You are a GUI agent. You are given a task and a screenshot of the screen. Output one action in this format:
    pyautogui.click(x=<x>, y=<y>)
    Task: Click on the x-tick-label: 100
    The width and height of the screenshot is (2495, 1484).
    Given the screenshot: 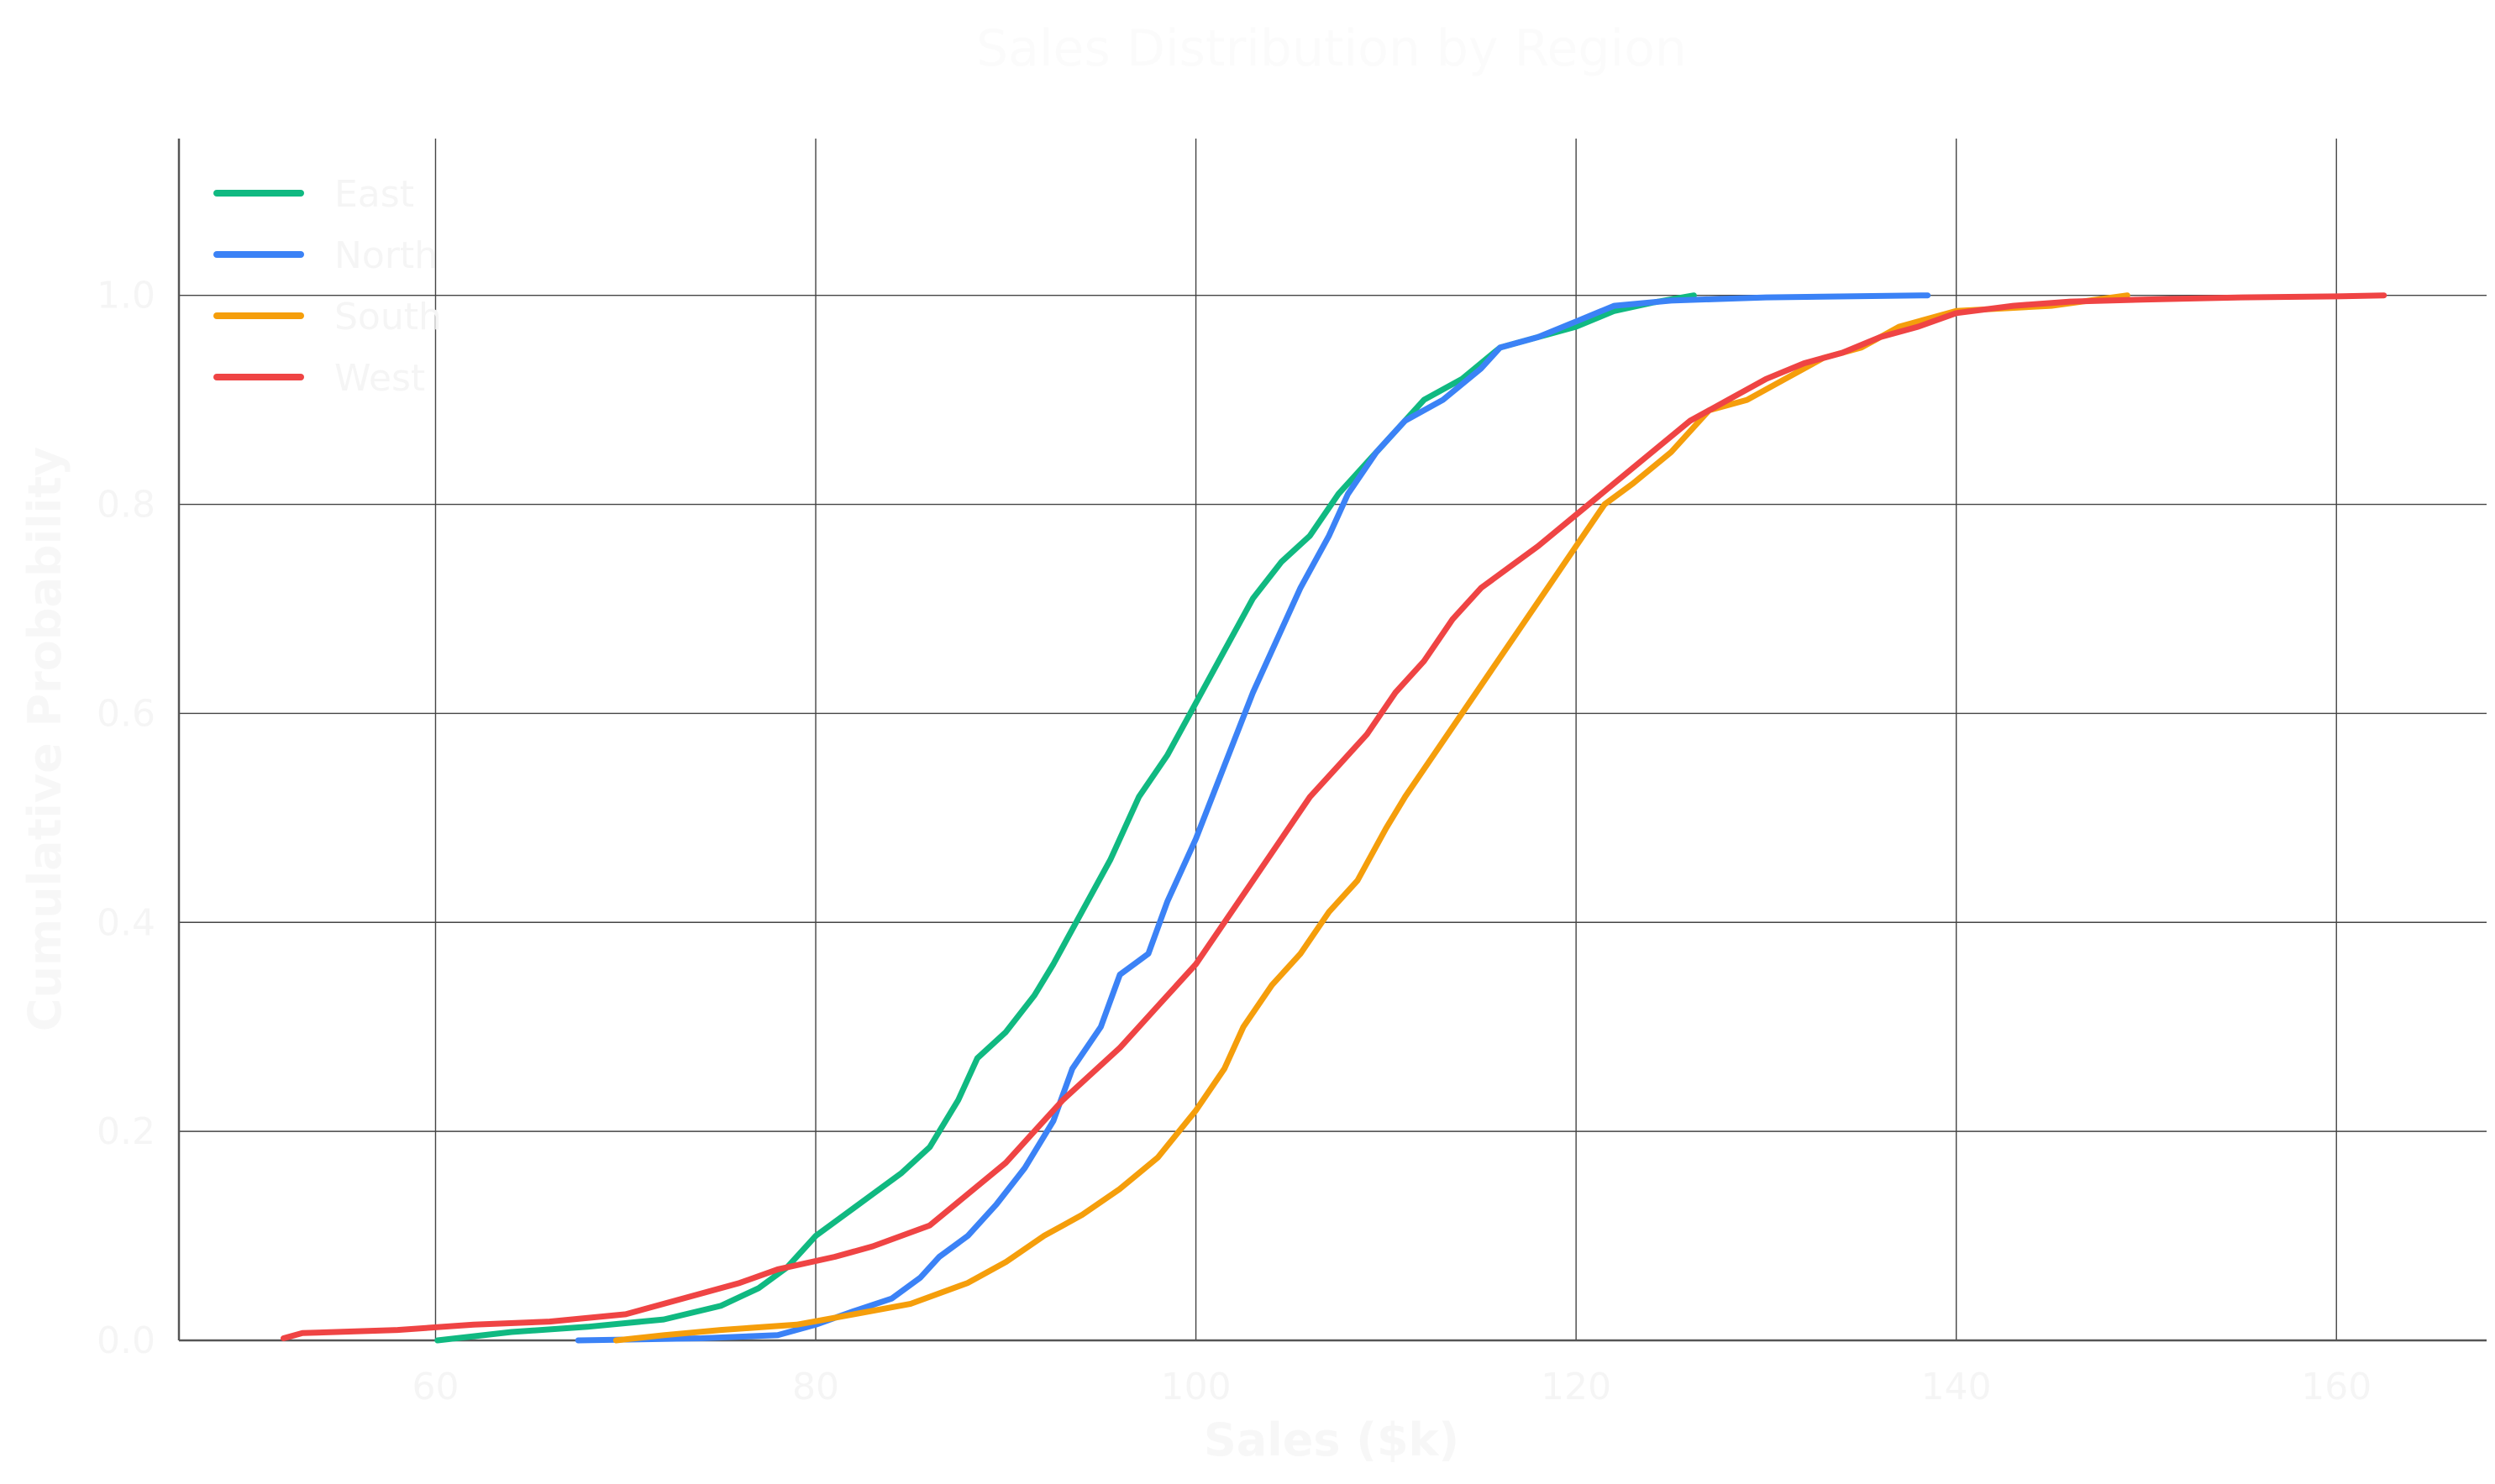 What is the action you would take?
    pyautogui.click(x=1196, y=1387)
    